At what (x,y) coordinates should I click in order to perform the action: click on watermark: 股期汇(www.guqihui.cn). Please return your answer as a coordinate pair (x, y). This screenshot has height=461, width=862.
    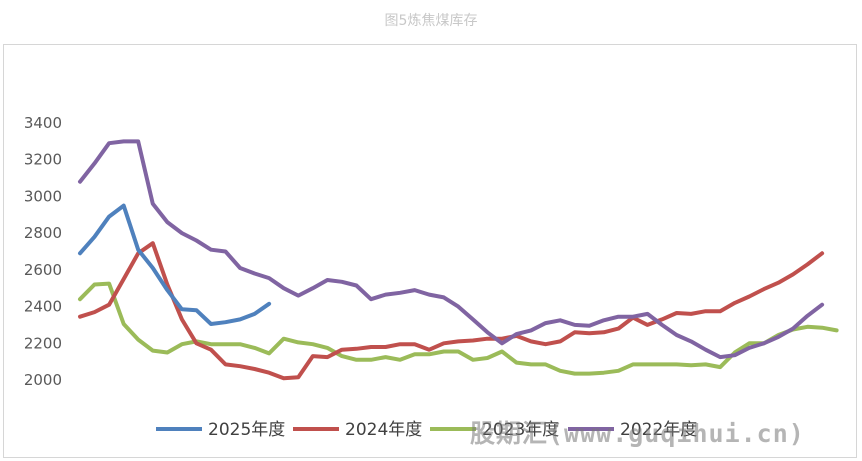
    Looking at the image, I should click on (637, 433).